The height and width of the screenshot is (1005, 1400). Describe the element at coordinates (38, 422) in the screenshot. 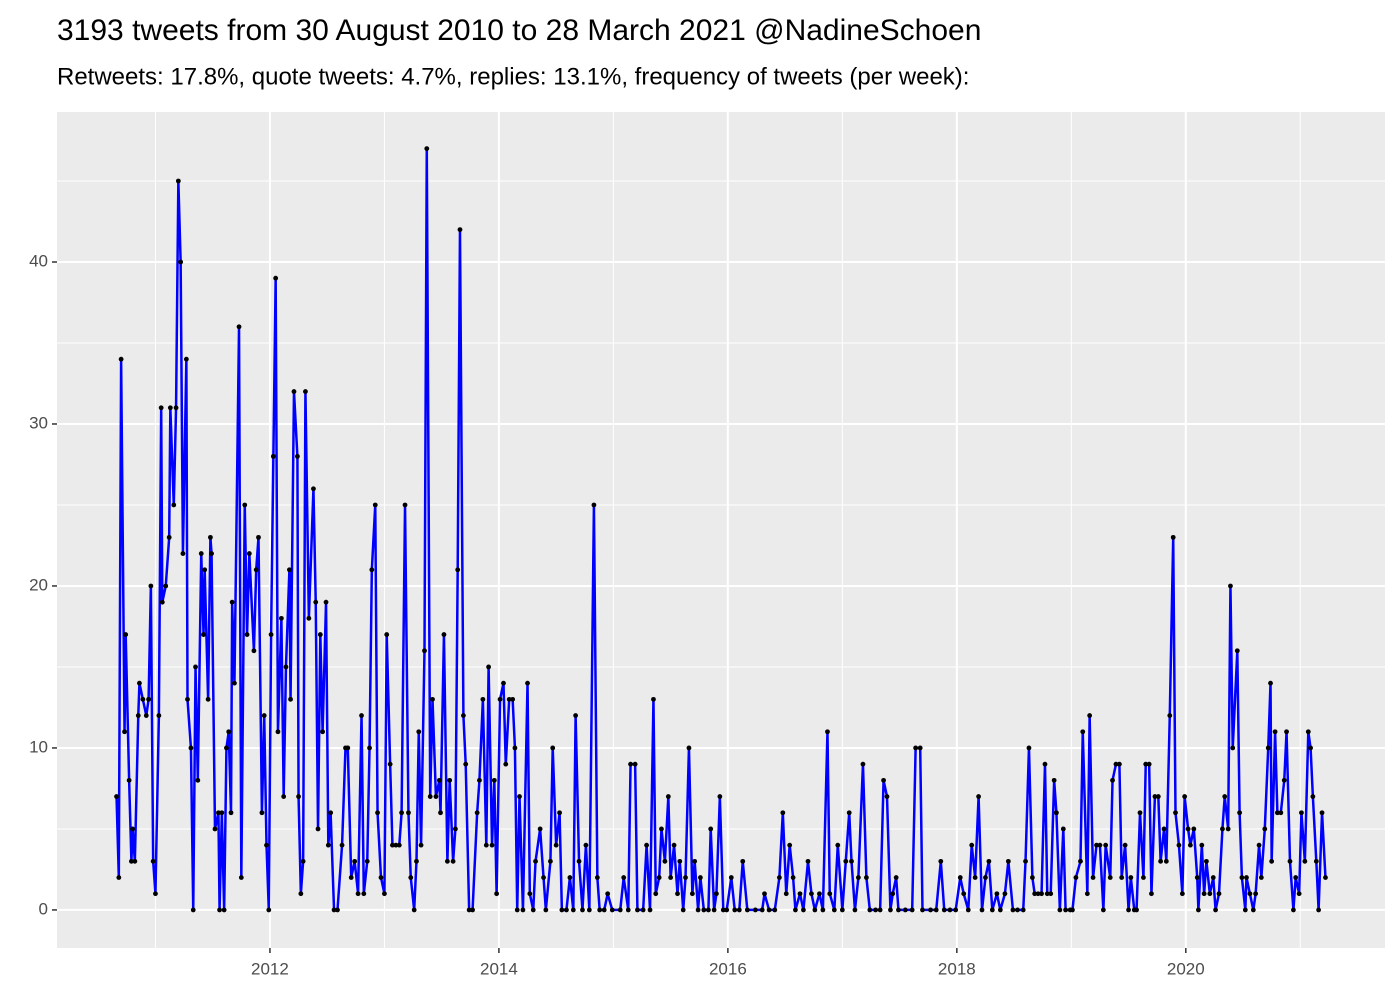

I see `y-tick-label: 30` at that location.